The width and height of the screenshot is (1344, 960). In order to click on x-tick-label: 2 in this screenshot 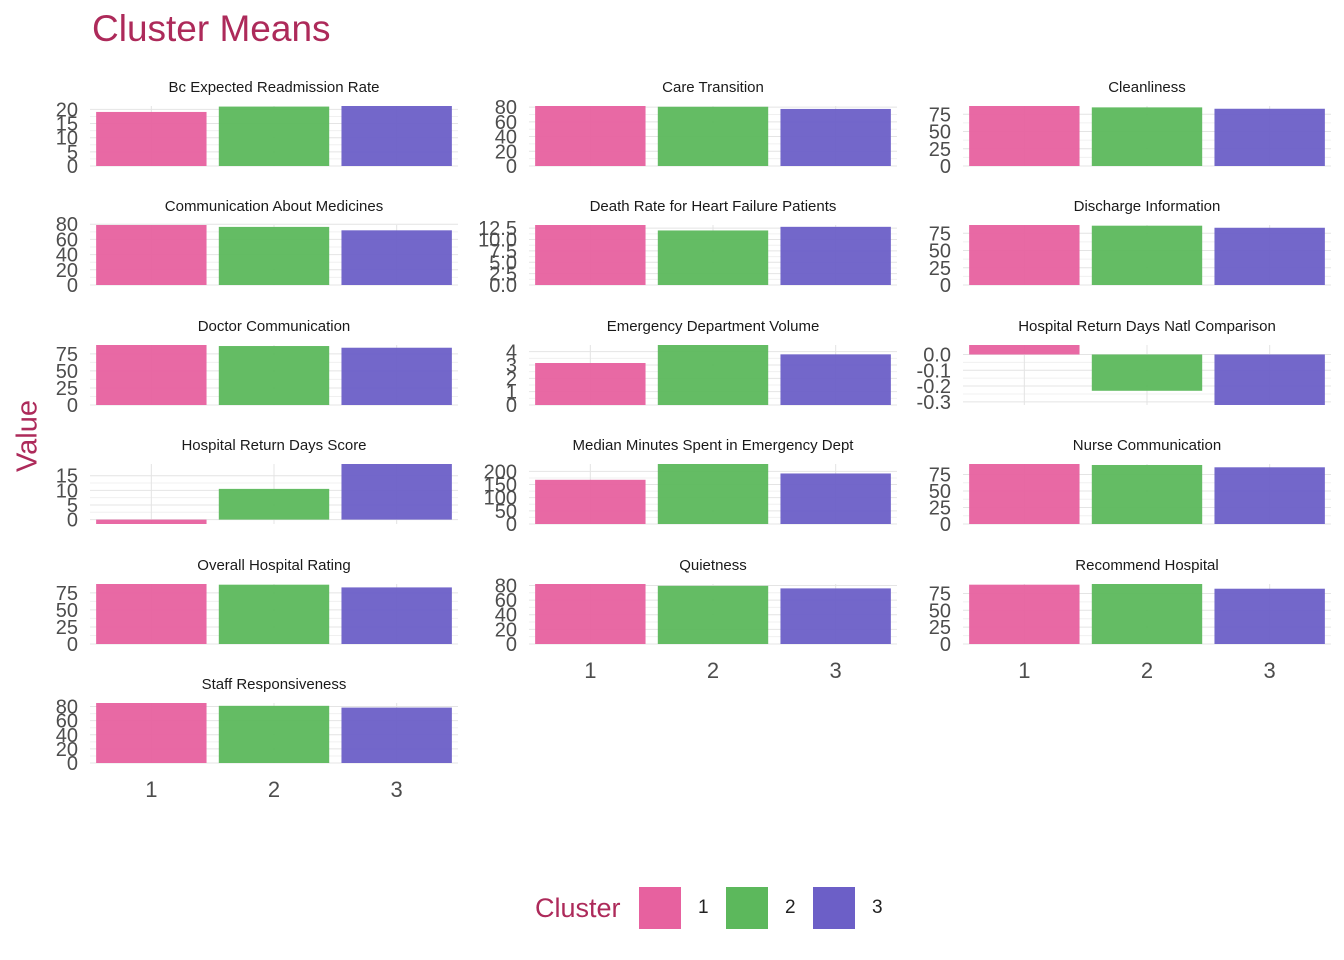, I will do `click(1147, 670)`.